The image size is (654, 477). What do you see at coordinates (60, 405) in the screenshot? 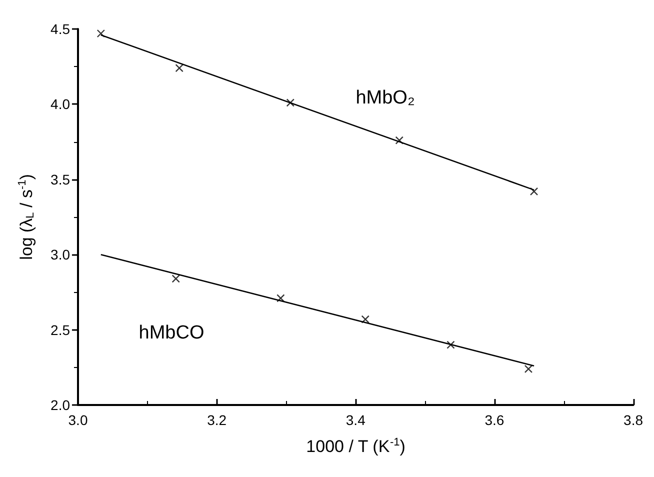
I see `y-tick-label: 2.0` at bounding box center [60, 405].